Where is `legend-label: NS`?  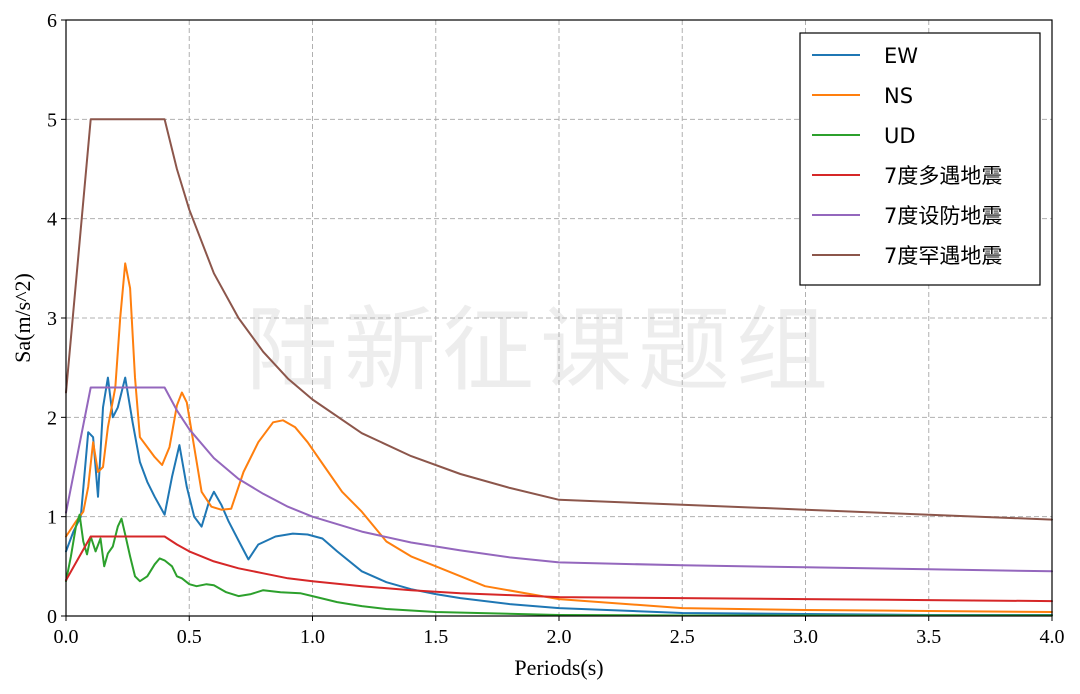 legend-label: NS is located at coordinates (898, 96).